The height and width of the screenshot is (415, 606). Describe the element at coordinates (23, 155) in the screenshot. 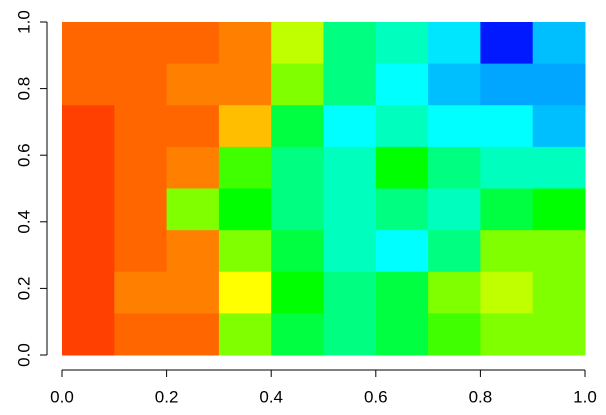

I see `y-tick-label: 0.6` at that location.